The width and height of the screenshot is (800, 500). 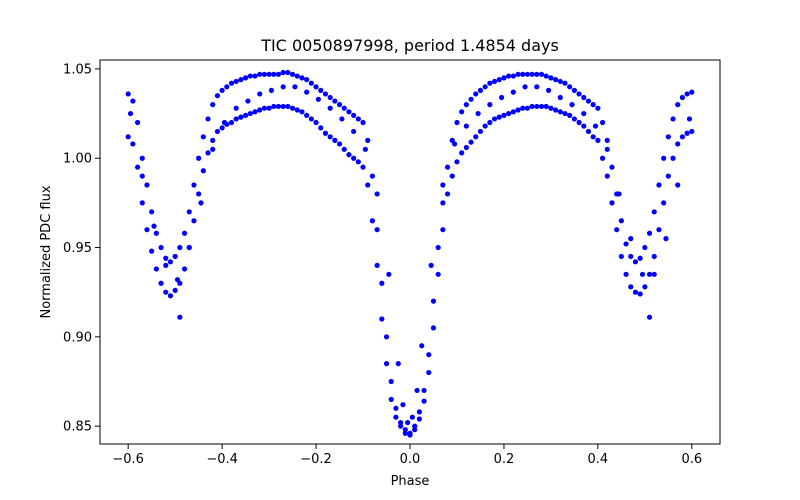 What do you see at coordinates (77, 69) in the screenshot?
I see `y-tick-label: 1.05` at bounding box center [77, 69].